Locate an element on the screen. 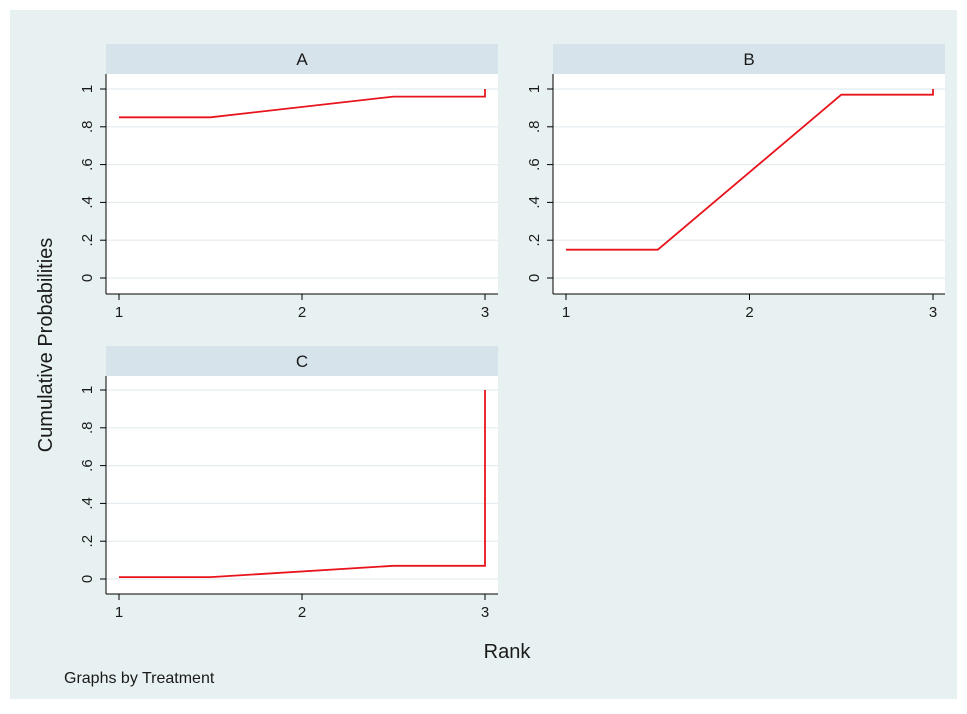 Image resolution: width=967 pixels, height=714 pixels. panel-title: C is located at coordinates (302, 361).